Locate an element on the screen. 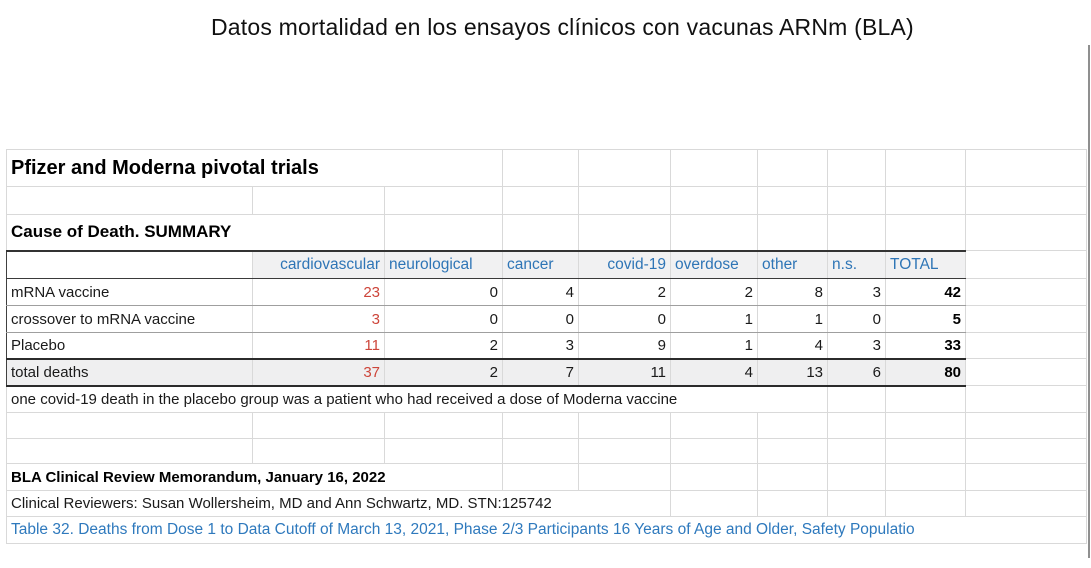 Image resolution: width=1091 pixels, height=568 pixels. col-header-cardiovascular: cardiovascular is located at coordinates (318, 264).